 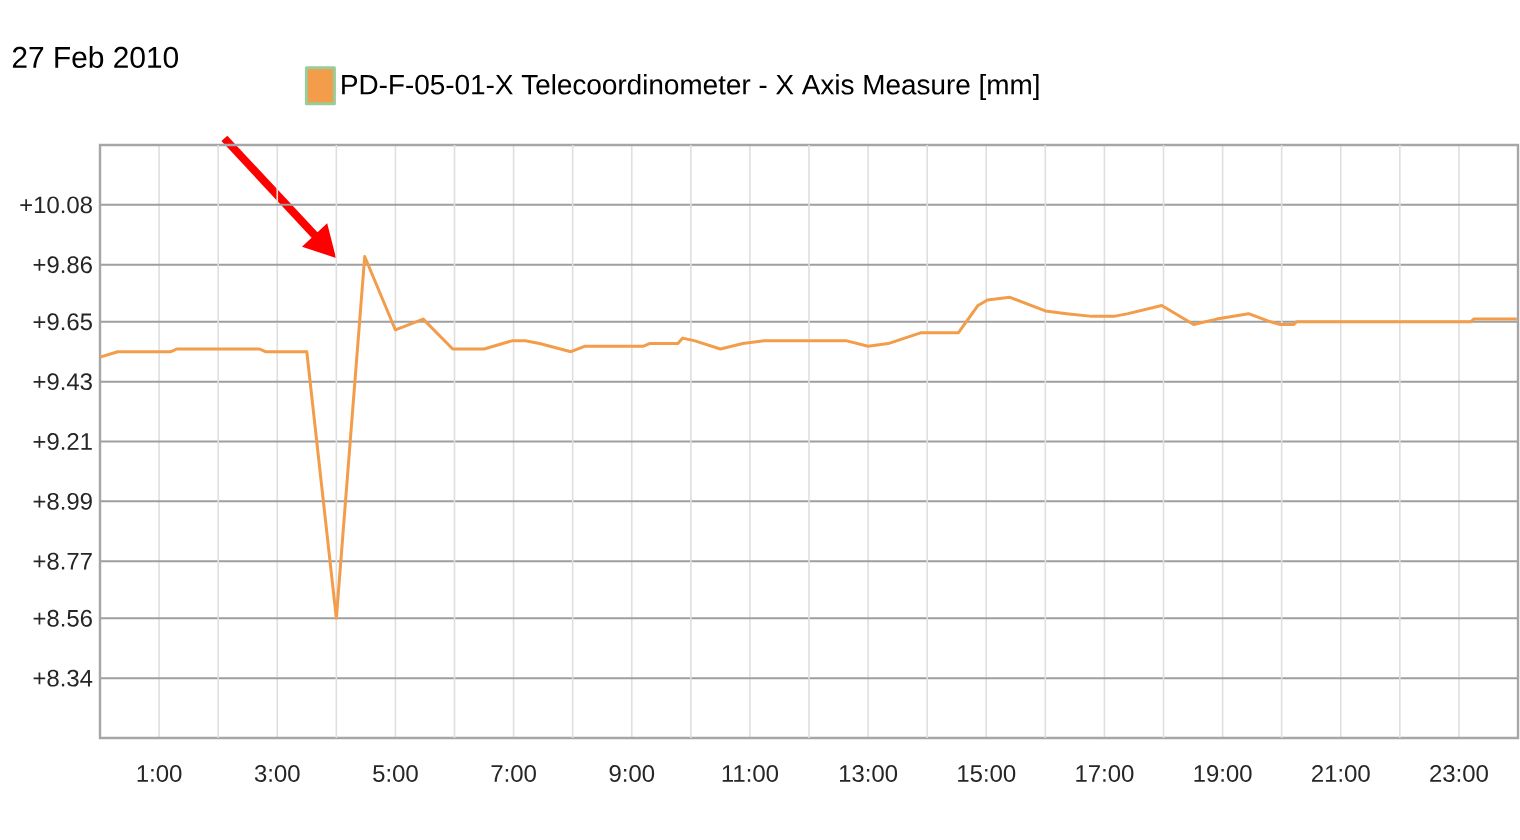 I want to click on x-tick-label: 7:00, so click(x=513, y=773).